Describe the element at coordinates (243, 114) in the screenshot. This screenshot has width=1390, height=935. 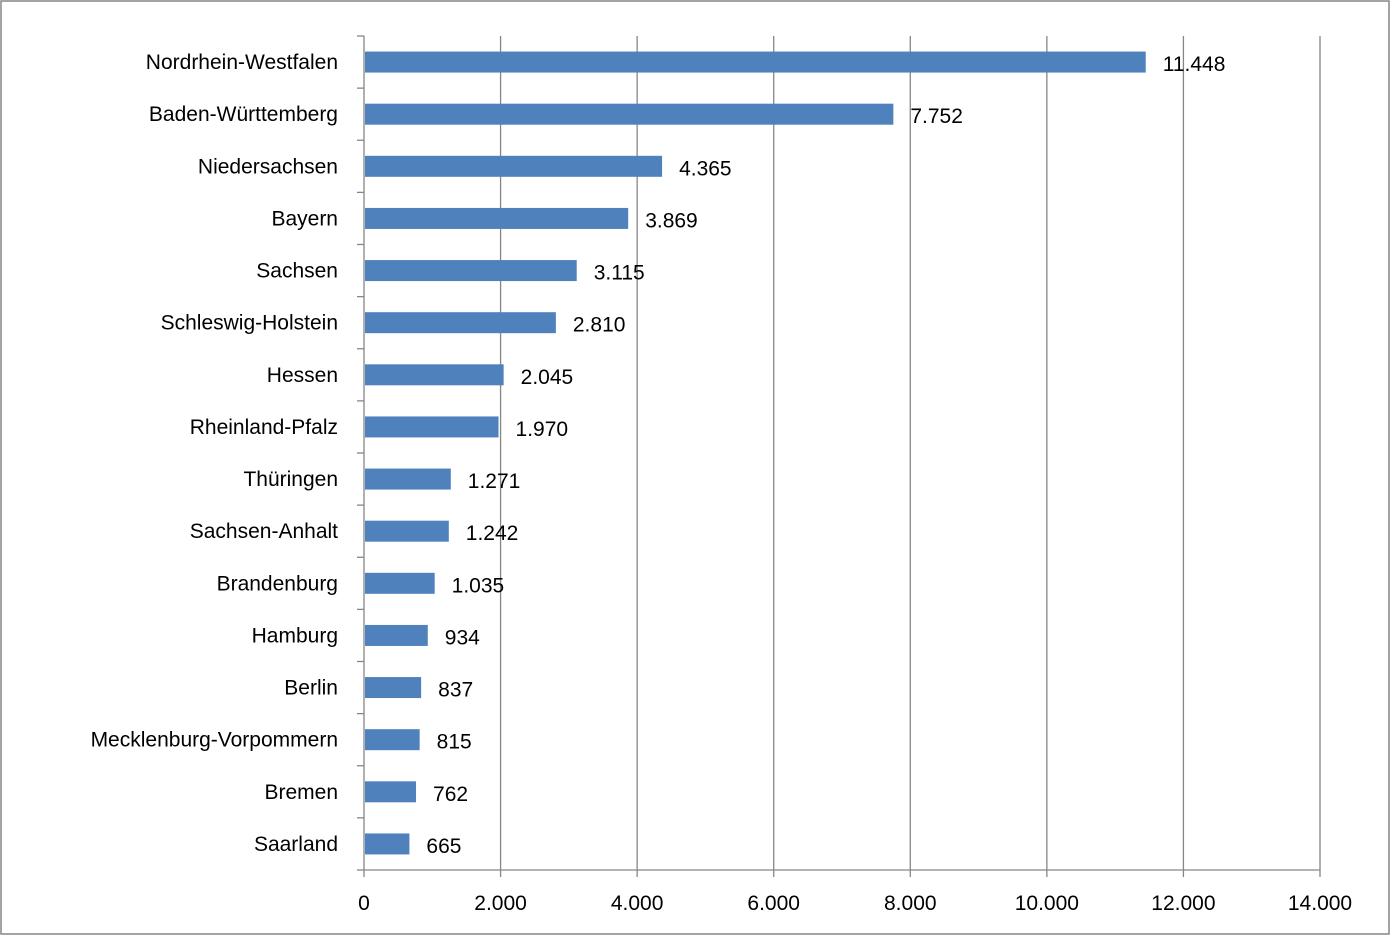
I see `category-label: Baden-Württemberg` at that location.